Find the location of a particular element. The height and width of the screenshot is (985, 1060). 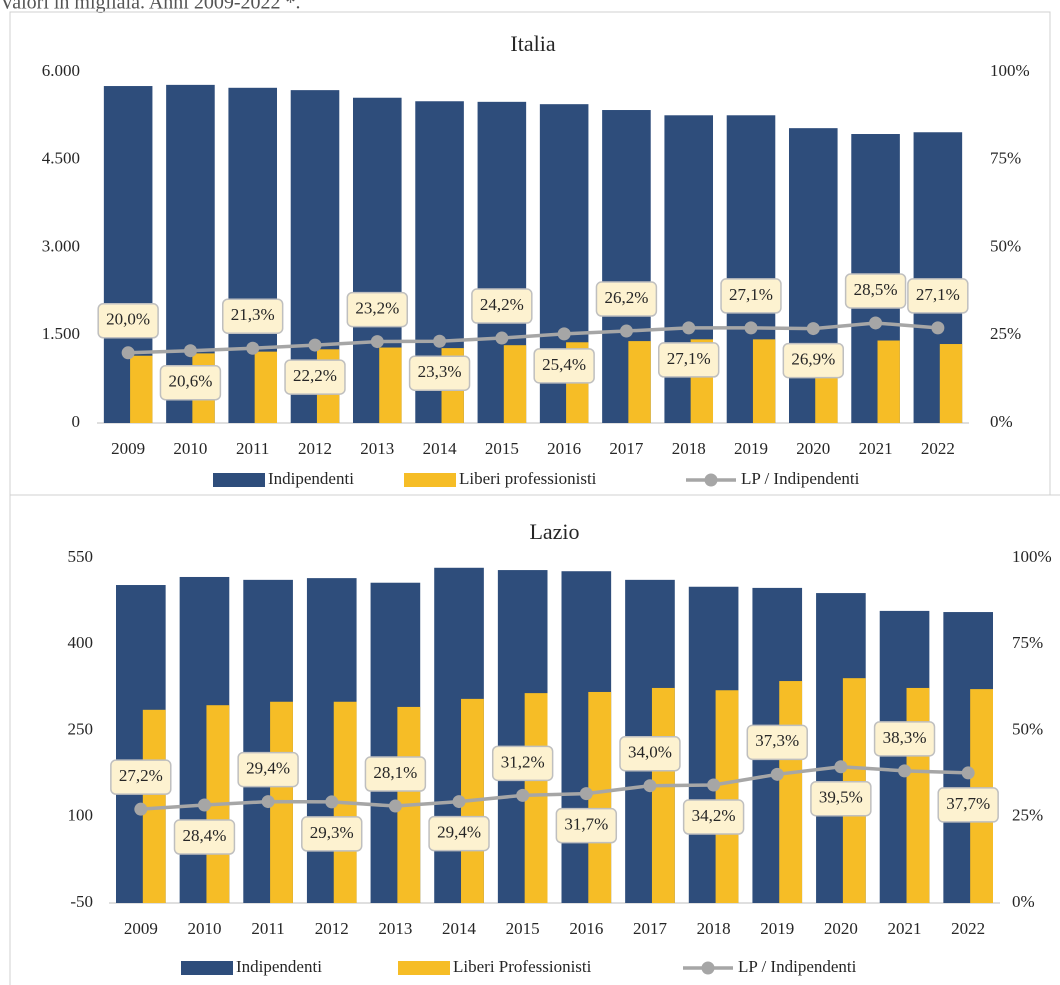

y2-tick-label: 75% is located at coordinates (1005, 158).